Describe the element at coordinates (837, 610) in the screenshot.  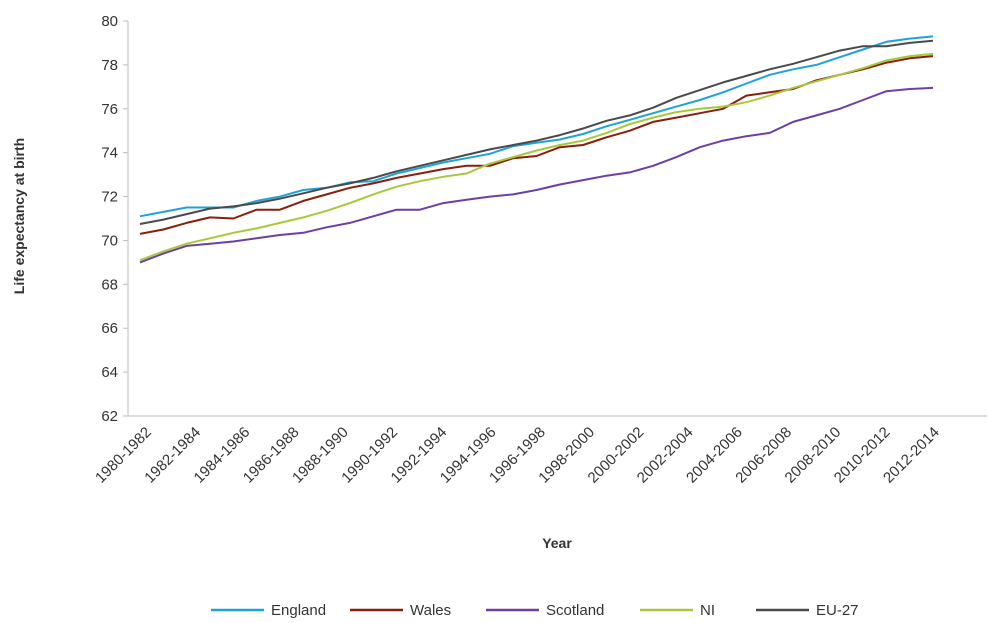
I see `legend-label: EU-27` at that location.